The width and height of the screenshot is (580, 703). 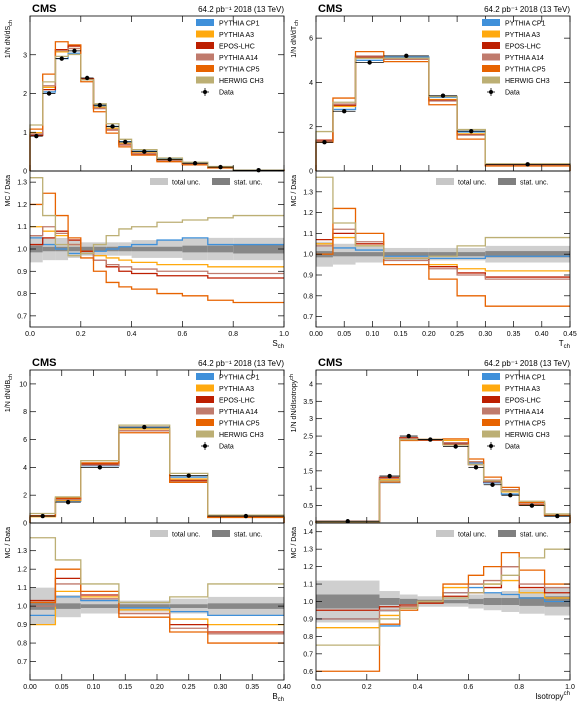 I want to click on experiment-label: CMS, so click(x=330, y=363).